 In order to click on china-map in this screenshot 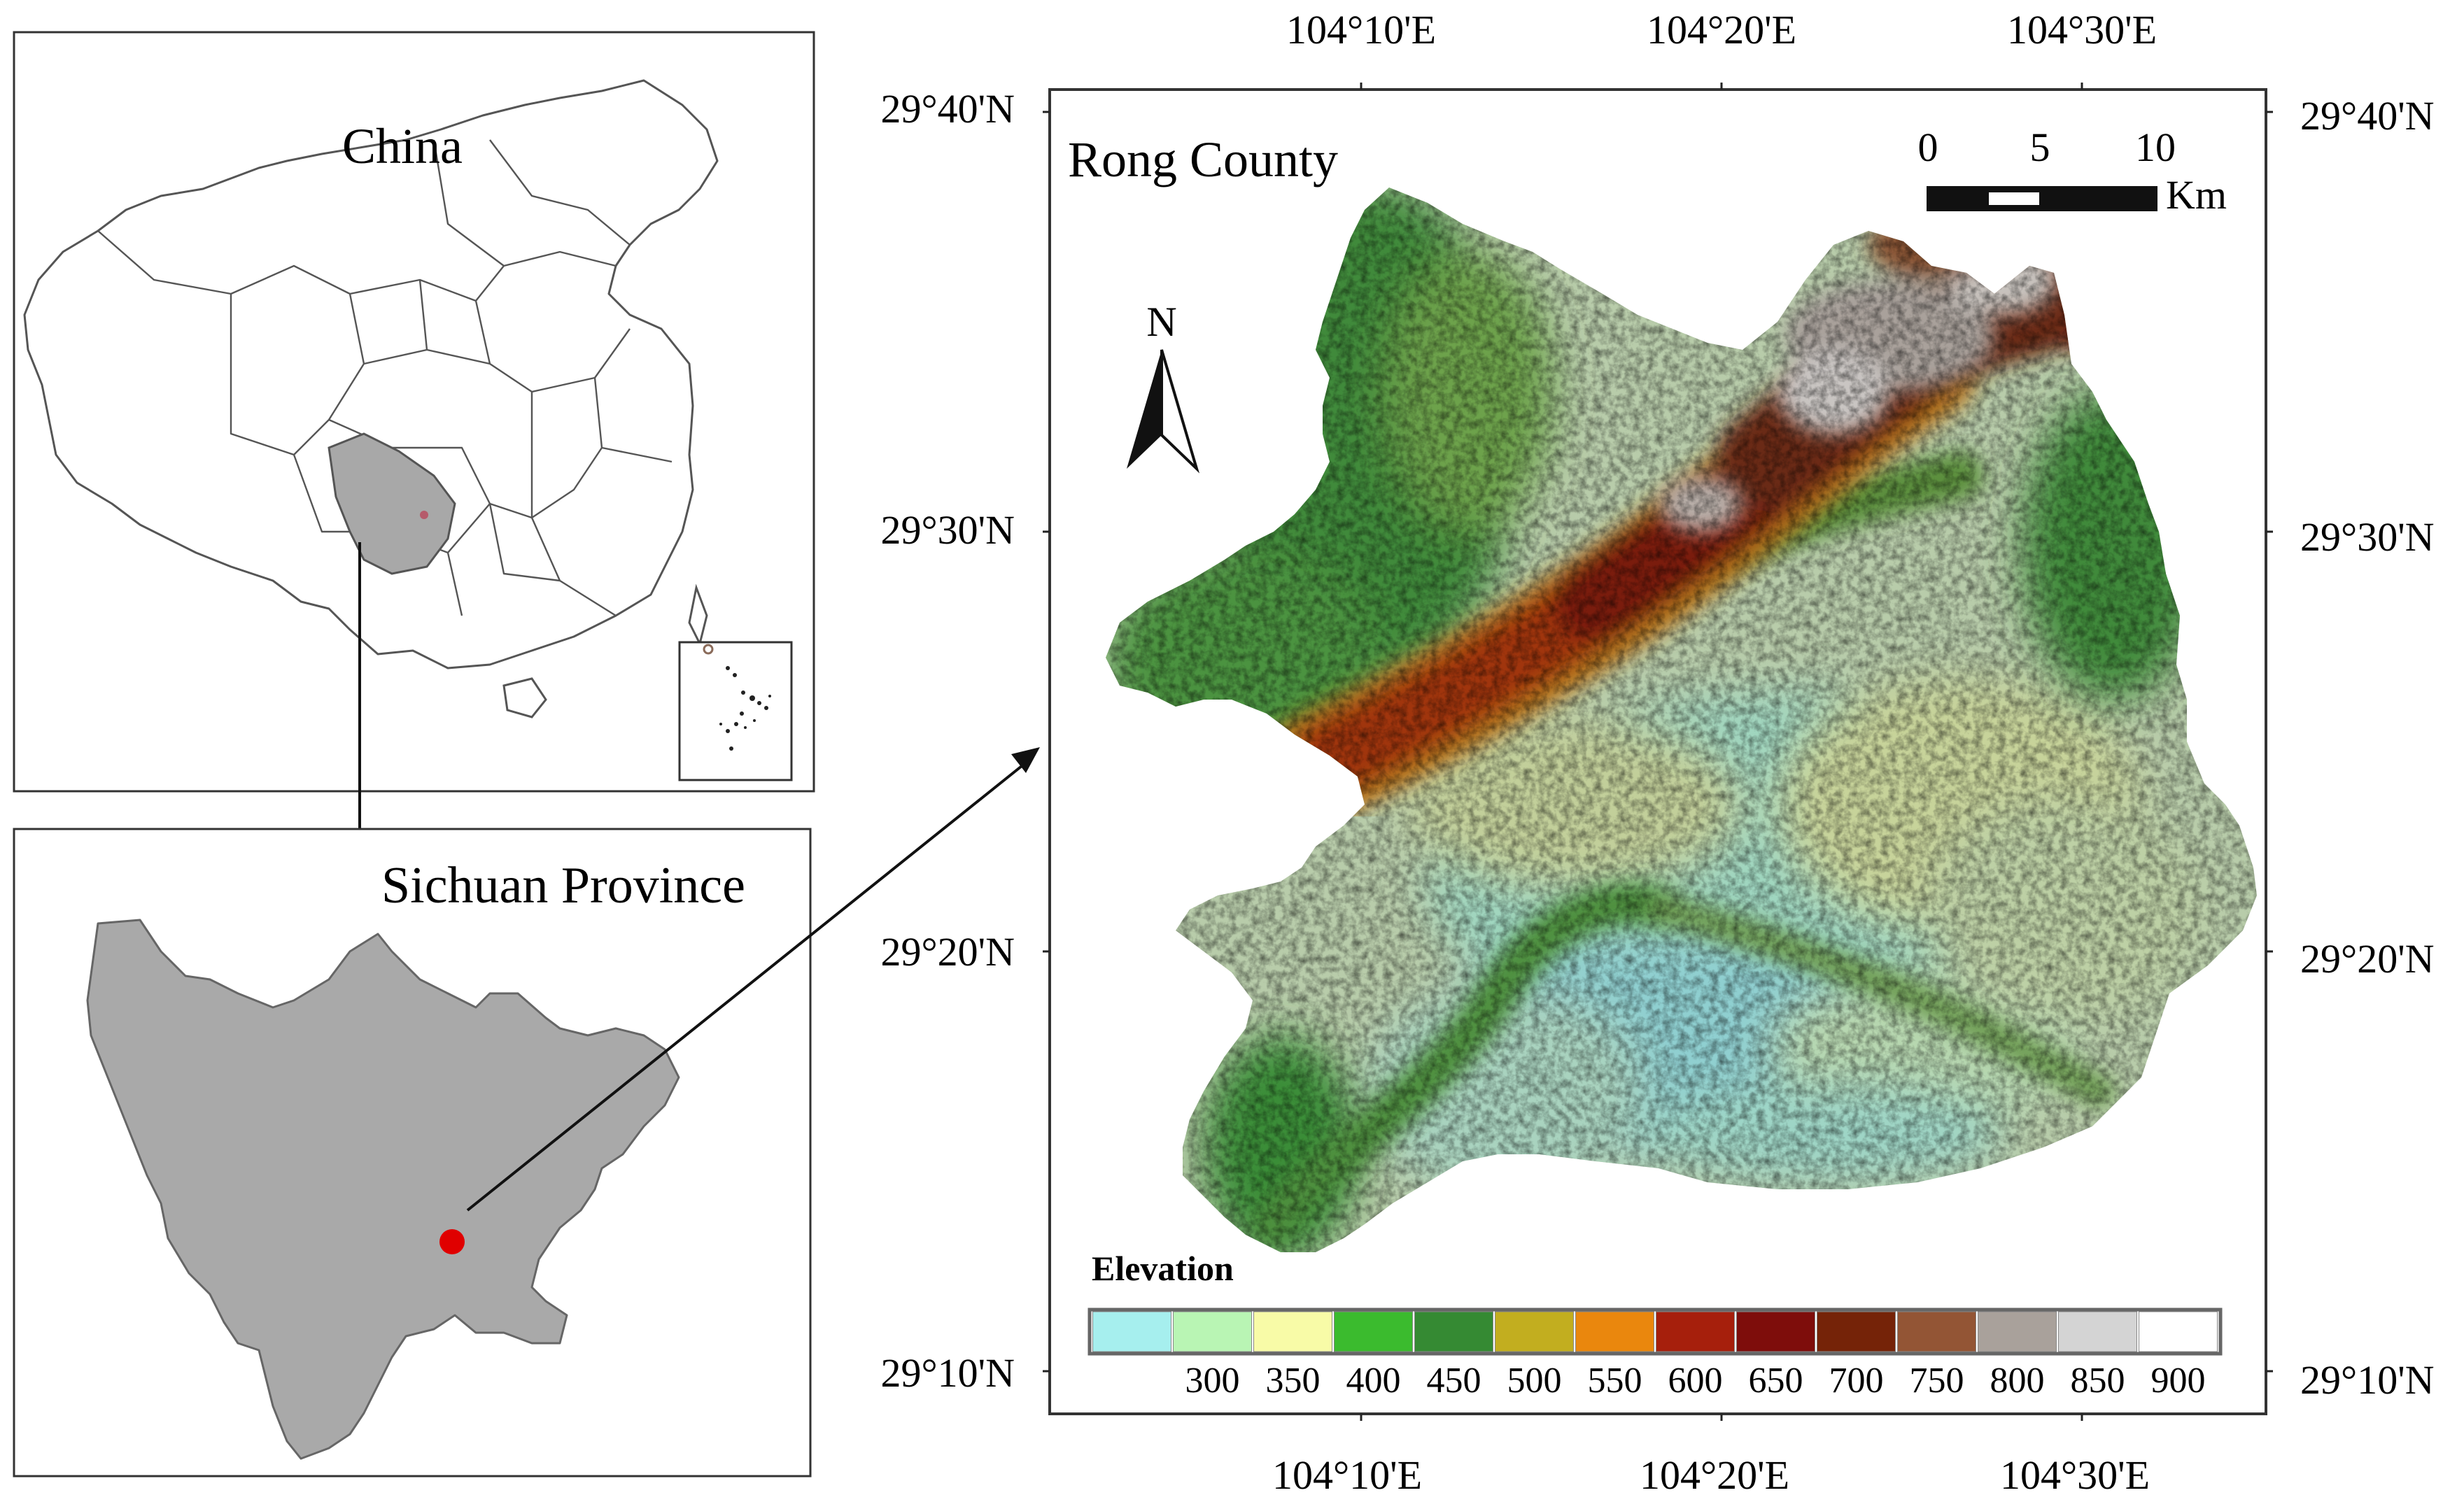, I will do `click(371, 374)`.